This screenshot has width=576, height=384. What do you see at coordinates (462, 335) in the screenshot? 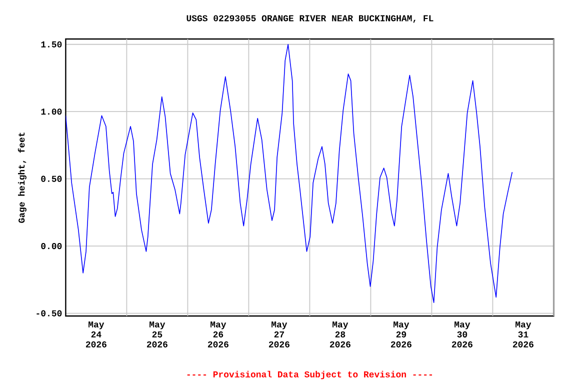
I see `x-tick-label: May 30 2026` at bounding box center [462, 335].